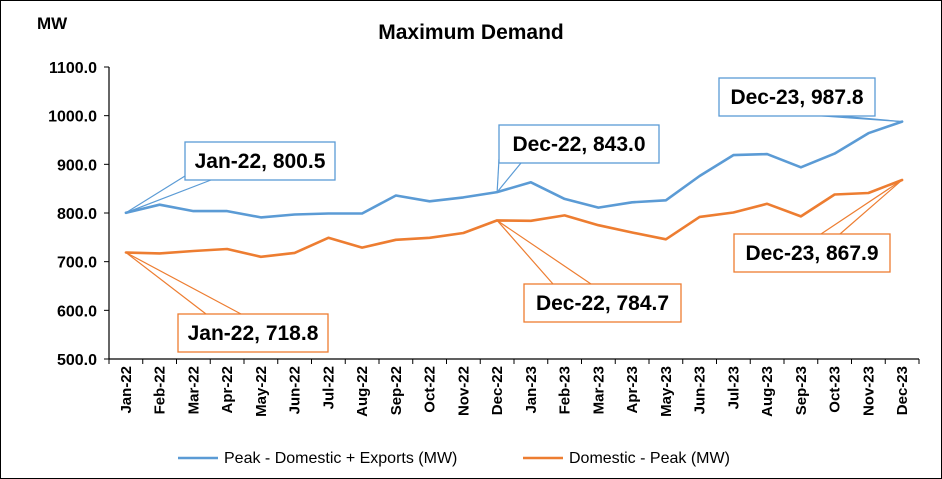 Image resolution: width=942 pixels, height=479 pixels. I want to click on x-tick-label: Jul-23, so click(733, 387).